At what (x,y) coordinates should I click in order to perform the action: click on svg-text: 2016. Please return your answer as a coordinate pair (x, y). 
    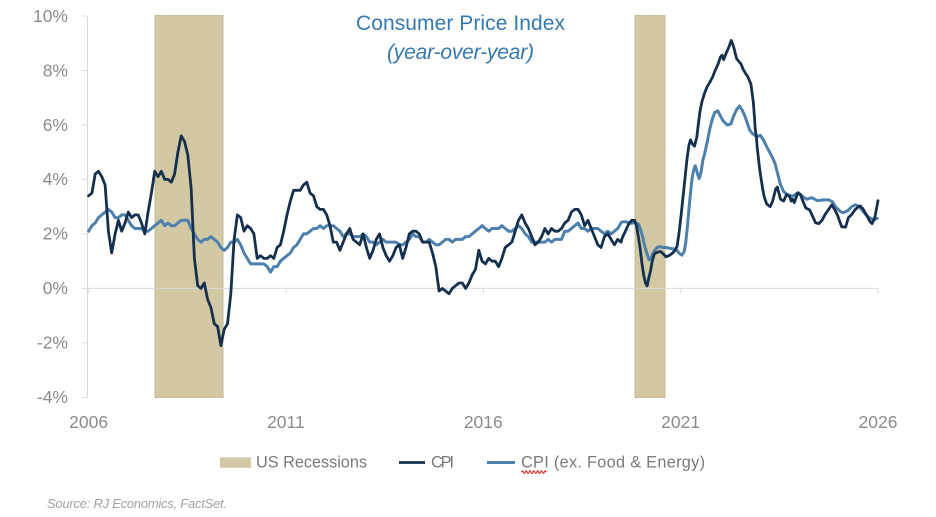
    Looking at the image, I should click on (483, 422).